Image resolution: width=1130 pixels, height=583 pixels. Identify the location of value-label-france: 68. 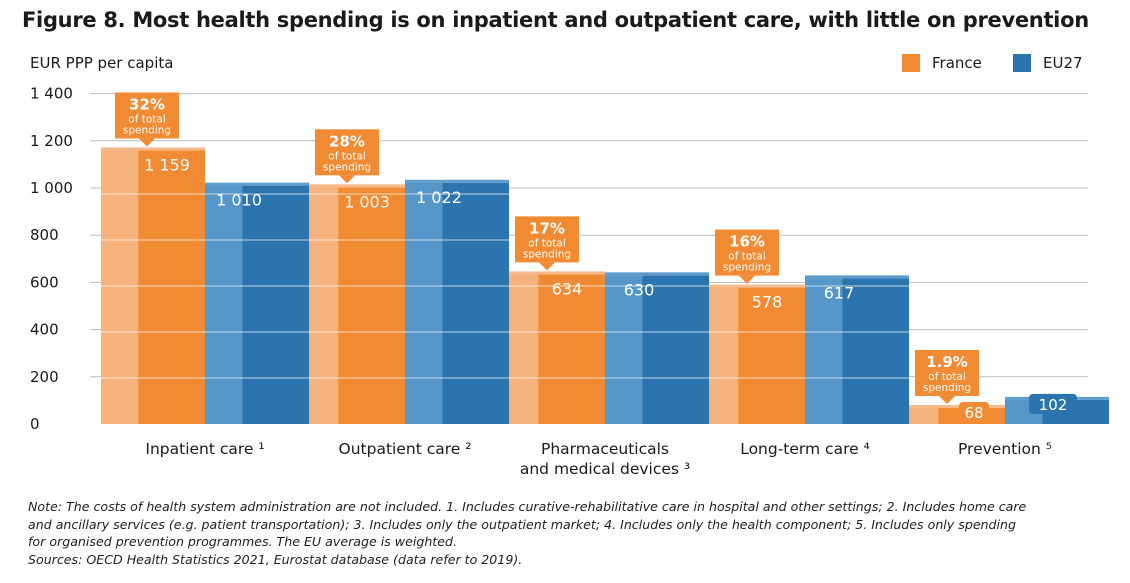
(973, 413).